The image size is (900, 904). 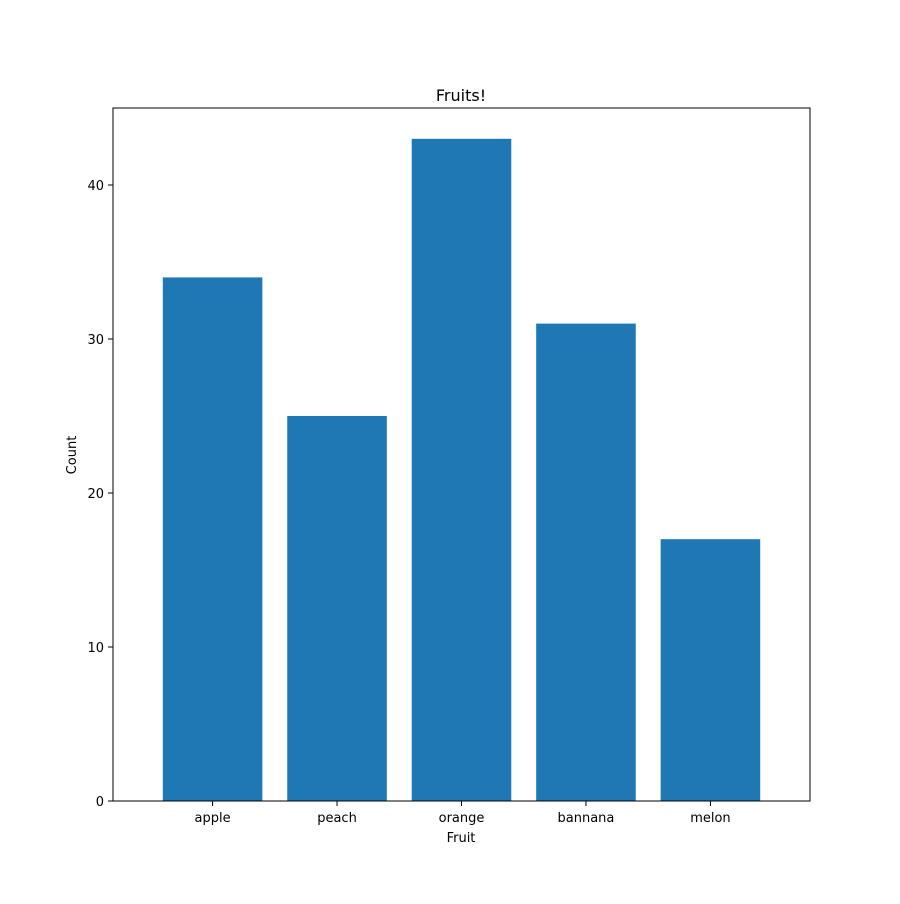 I want to click on y-tick-label: 40, so click(x=95, y=186).